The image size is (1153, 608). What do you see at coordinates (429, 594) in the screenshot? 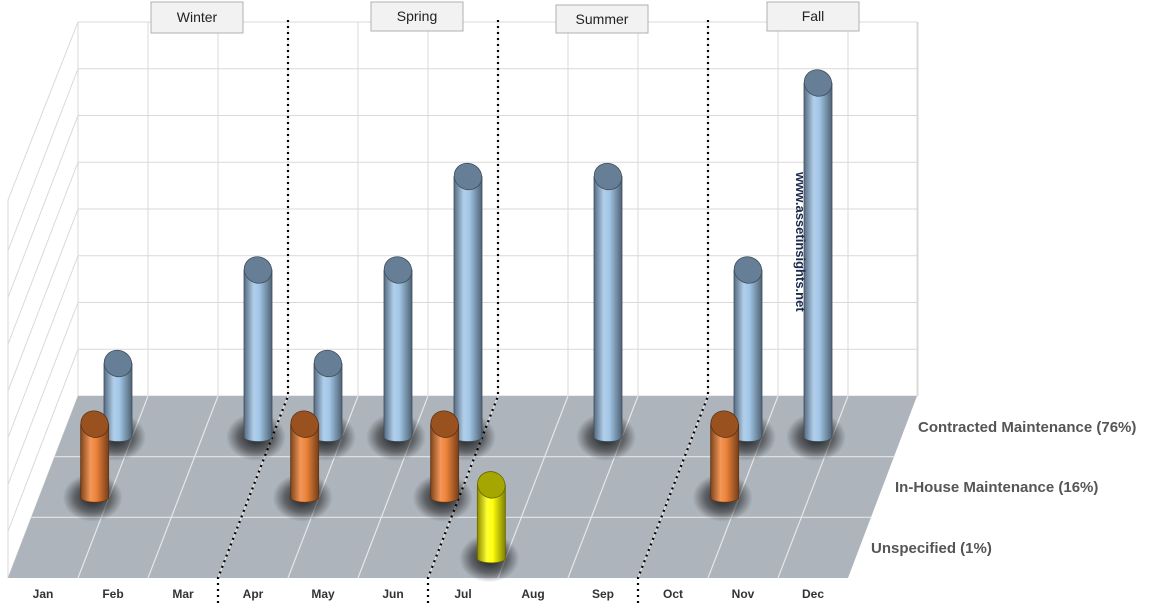
I see `month-tick-labels: Jan Feb Mar Apr May Jun Jul Aug Sep Oct Nov Dec` at bounding box center [429, 594].